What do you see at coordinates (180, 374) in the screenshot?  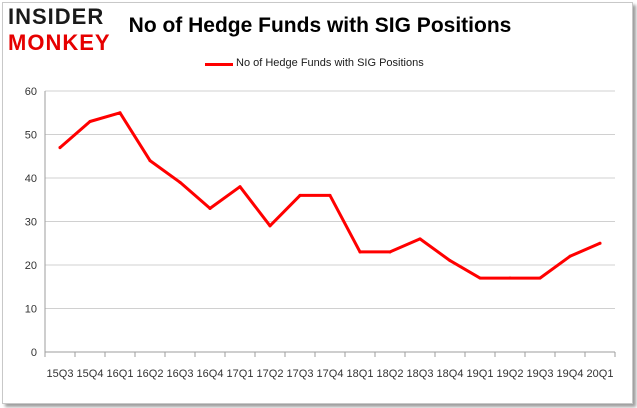 I see `x-tick-label: 16Q3` at bounding box center [180, 374].